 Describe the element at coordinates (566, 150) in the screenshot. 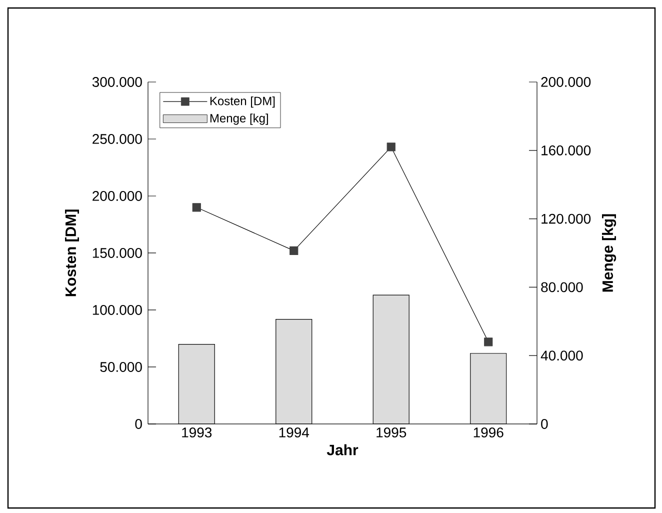

I see `y2-tick-label: 160.000` at that location.